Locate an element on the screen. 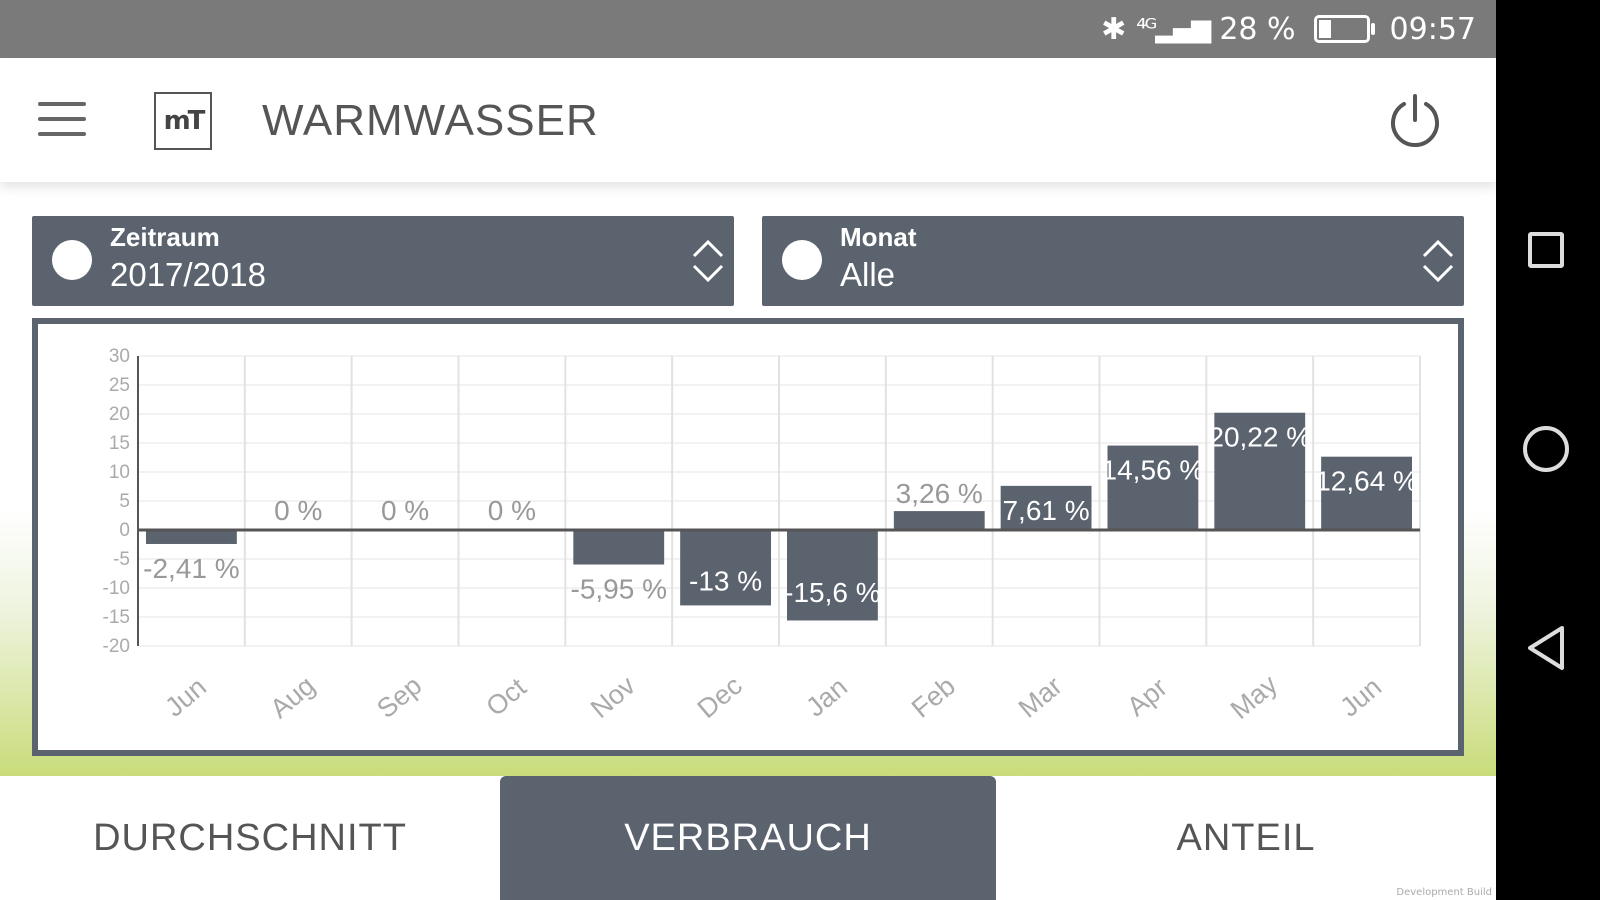  monat-label: Monat is located at coordinates (878, 237).